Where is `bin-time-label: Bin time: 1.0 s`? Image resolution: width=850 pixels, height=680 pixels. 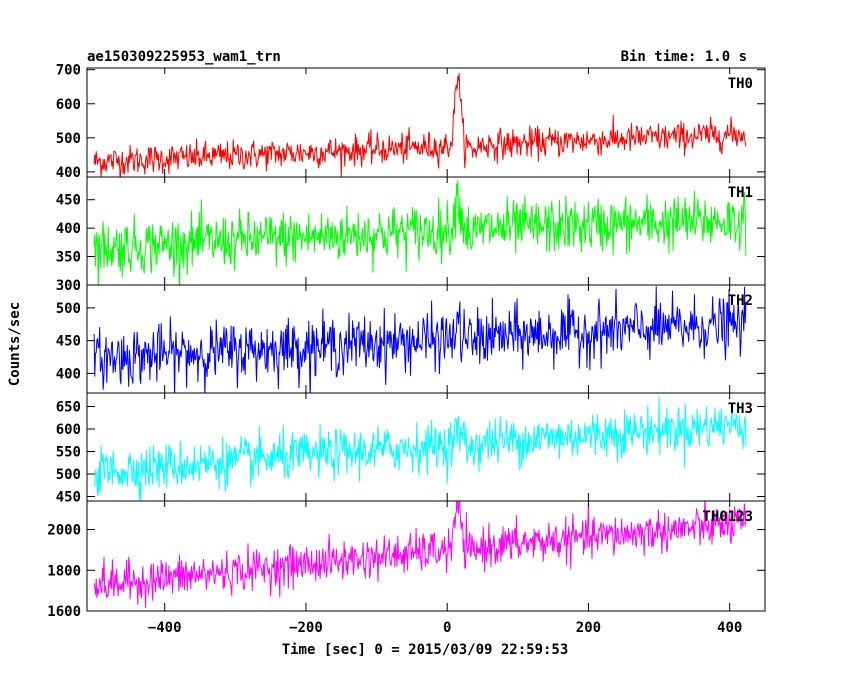 bin-time-label: Bin time: 1.0 s is located at coordinates (684, 57).